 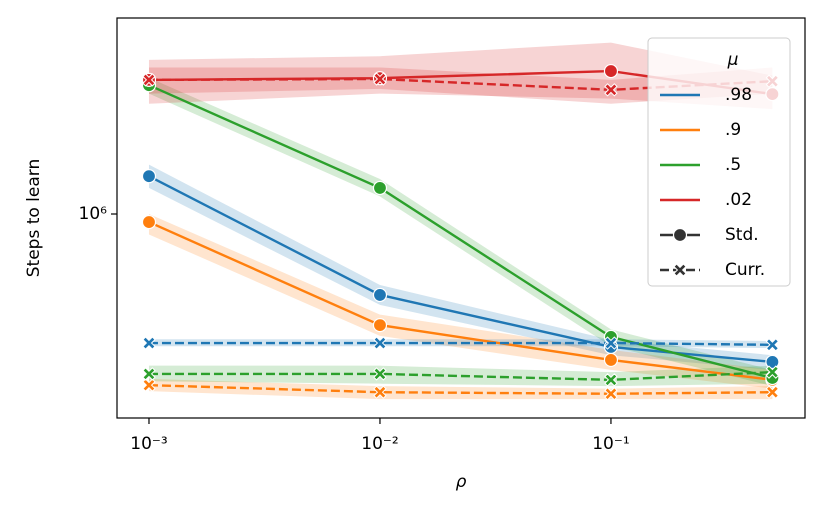 What do you see at coordinates (610, 444) in the screenshot?
I see `x-tick-label: 10⁻¹` at bounding box center [610, 444].